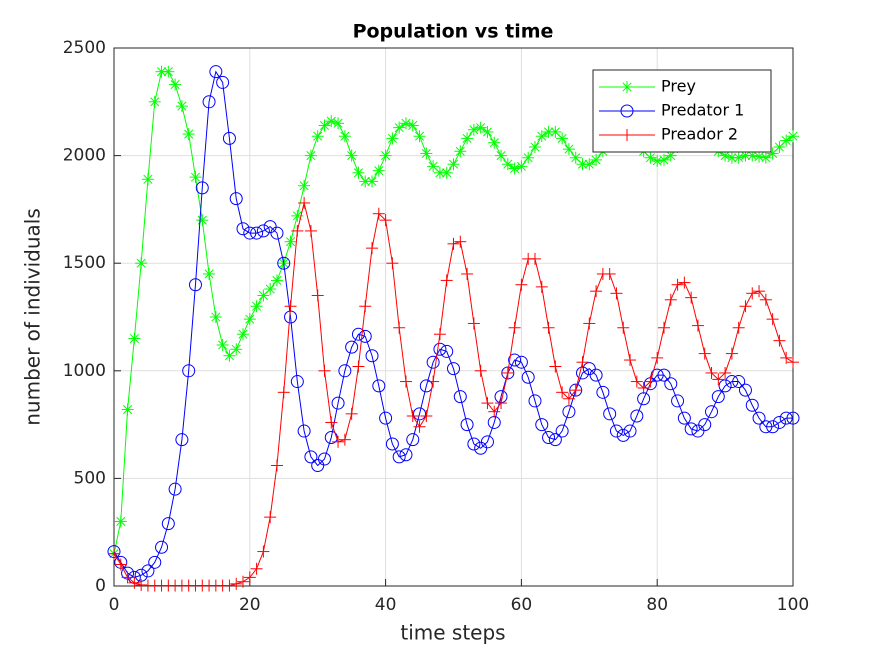 Image resolution: width=875 pixels, height=656 pixels. I want to click on y-tick-label: 1000, so click(84, 371).